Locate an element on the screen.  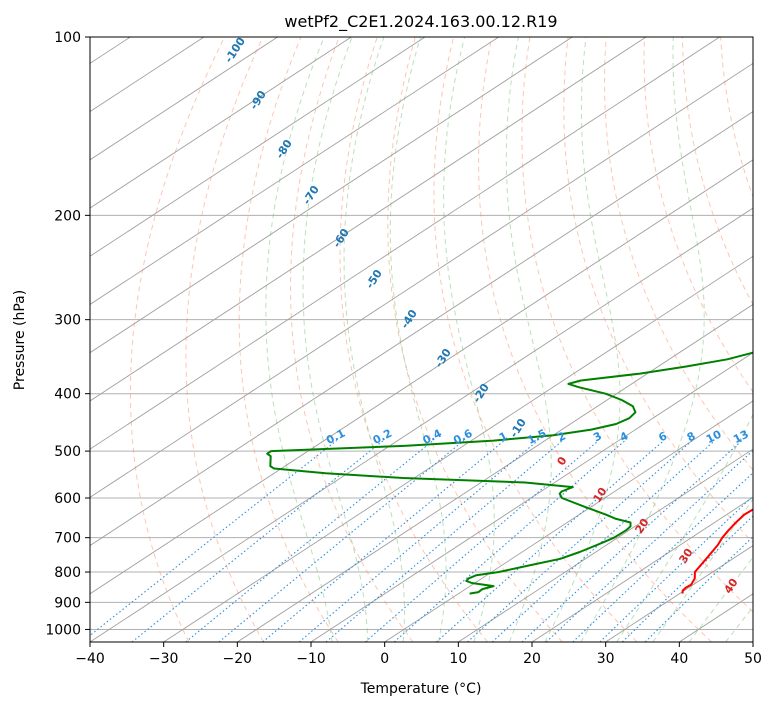
y-tick-label: 300 is located at coordinates (67, 321).